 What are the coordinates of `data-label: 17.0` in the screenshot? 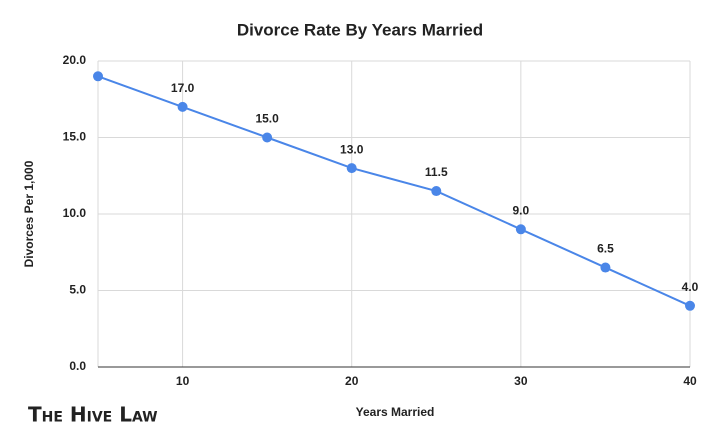 It's located at (183, 88).